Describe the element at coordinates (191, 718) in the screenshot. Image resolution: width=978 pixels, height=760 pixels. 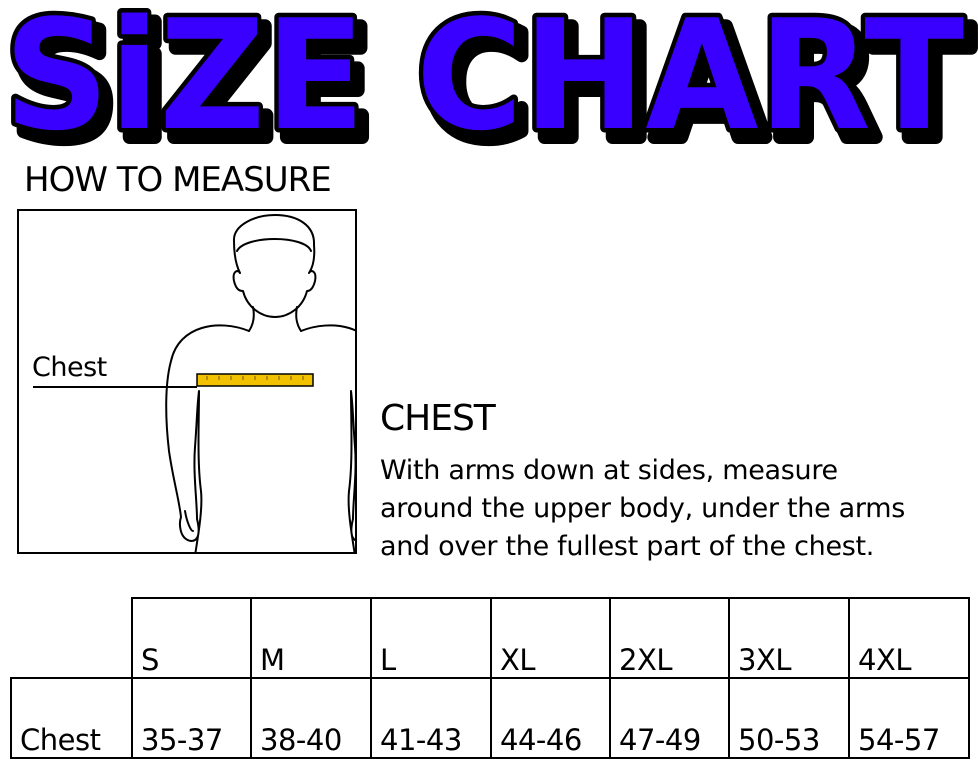
I see `chest-value-cell: 35-37` at that location.